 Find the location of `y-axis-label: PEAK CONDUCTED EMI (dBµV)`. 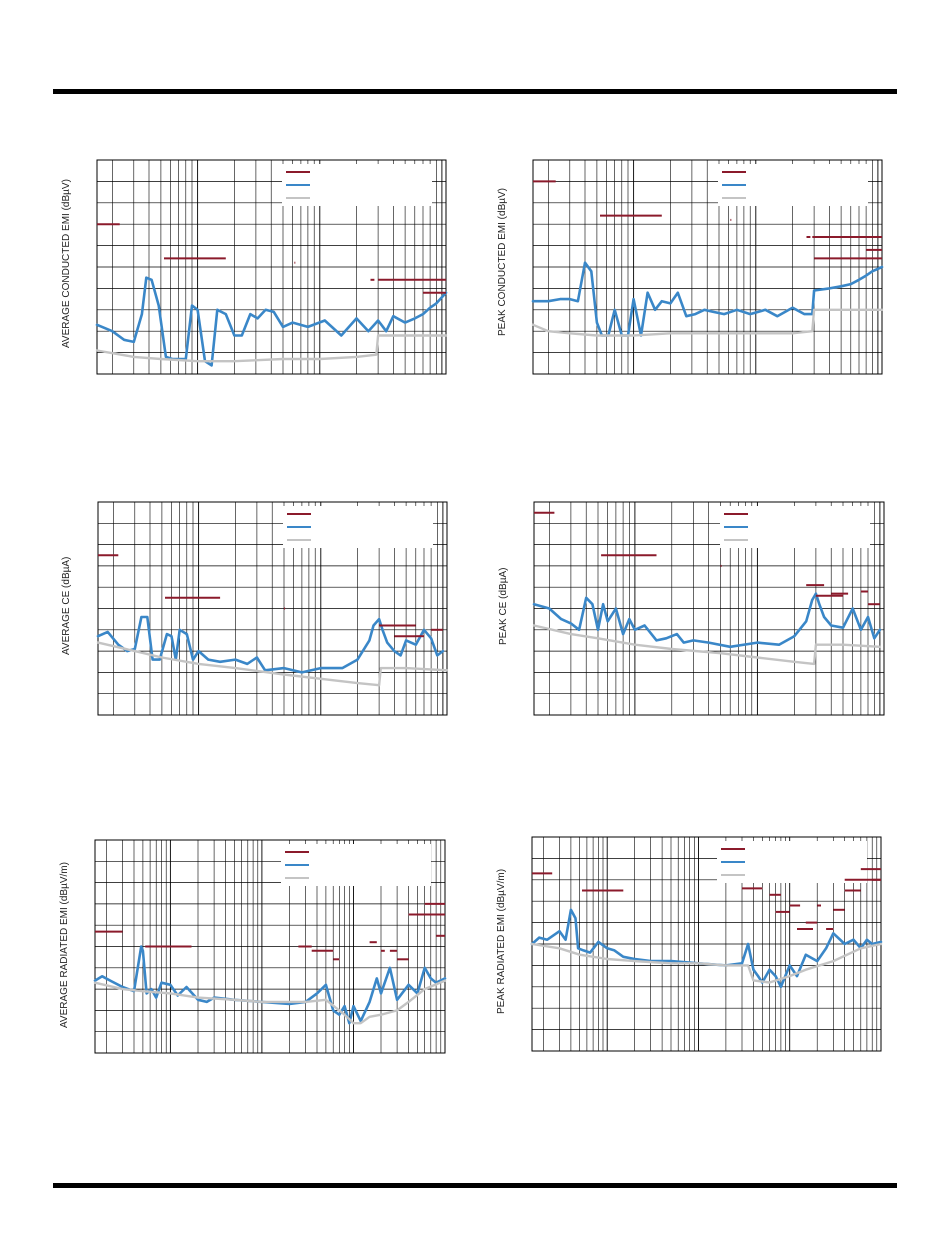

y-axis-label: PEAK CONDUCTED EMI (dBµV) is located at coordinates (502, 261).